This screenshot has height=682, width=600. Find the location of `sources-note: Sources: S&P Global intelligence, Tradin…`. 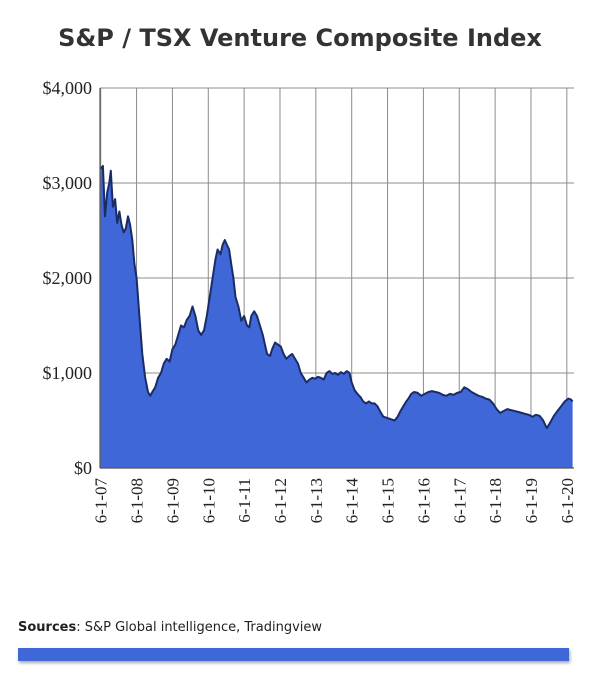

sources-note: Sources: S&P Global intelligence, Tradin… is located at coordinates (170, 627).